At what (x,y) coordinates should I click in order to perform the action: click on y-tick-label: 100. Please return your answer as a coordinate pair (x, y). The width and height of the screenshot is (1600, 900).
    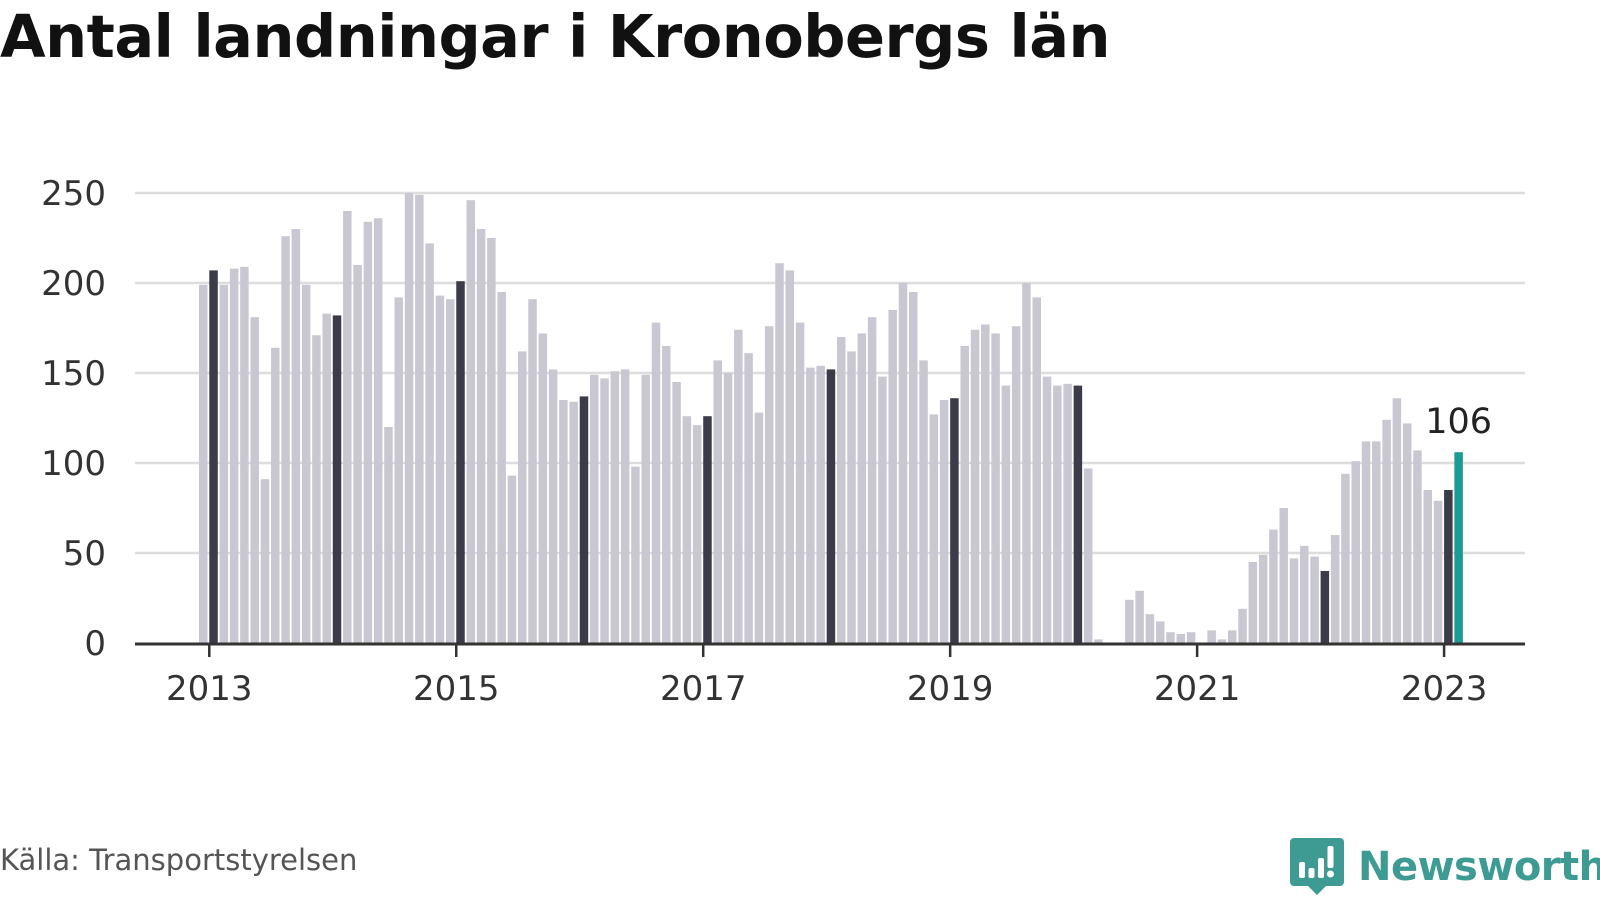
    Looking at the image, I should click on (73, 464).